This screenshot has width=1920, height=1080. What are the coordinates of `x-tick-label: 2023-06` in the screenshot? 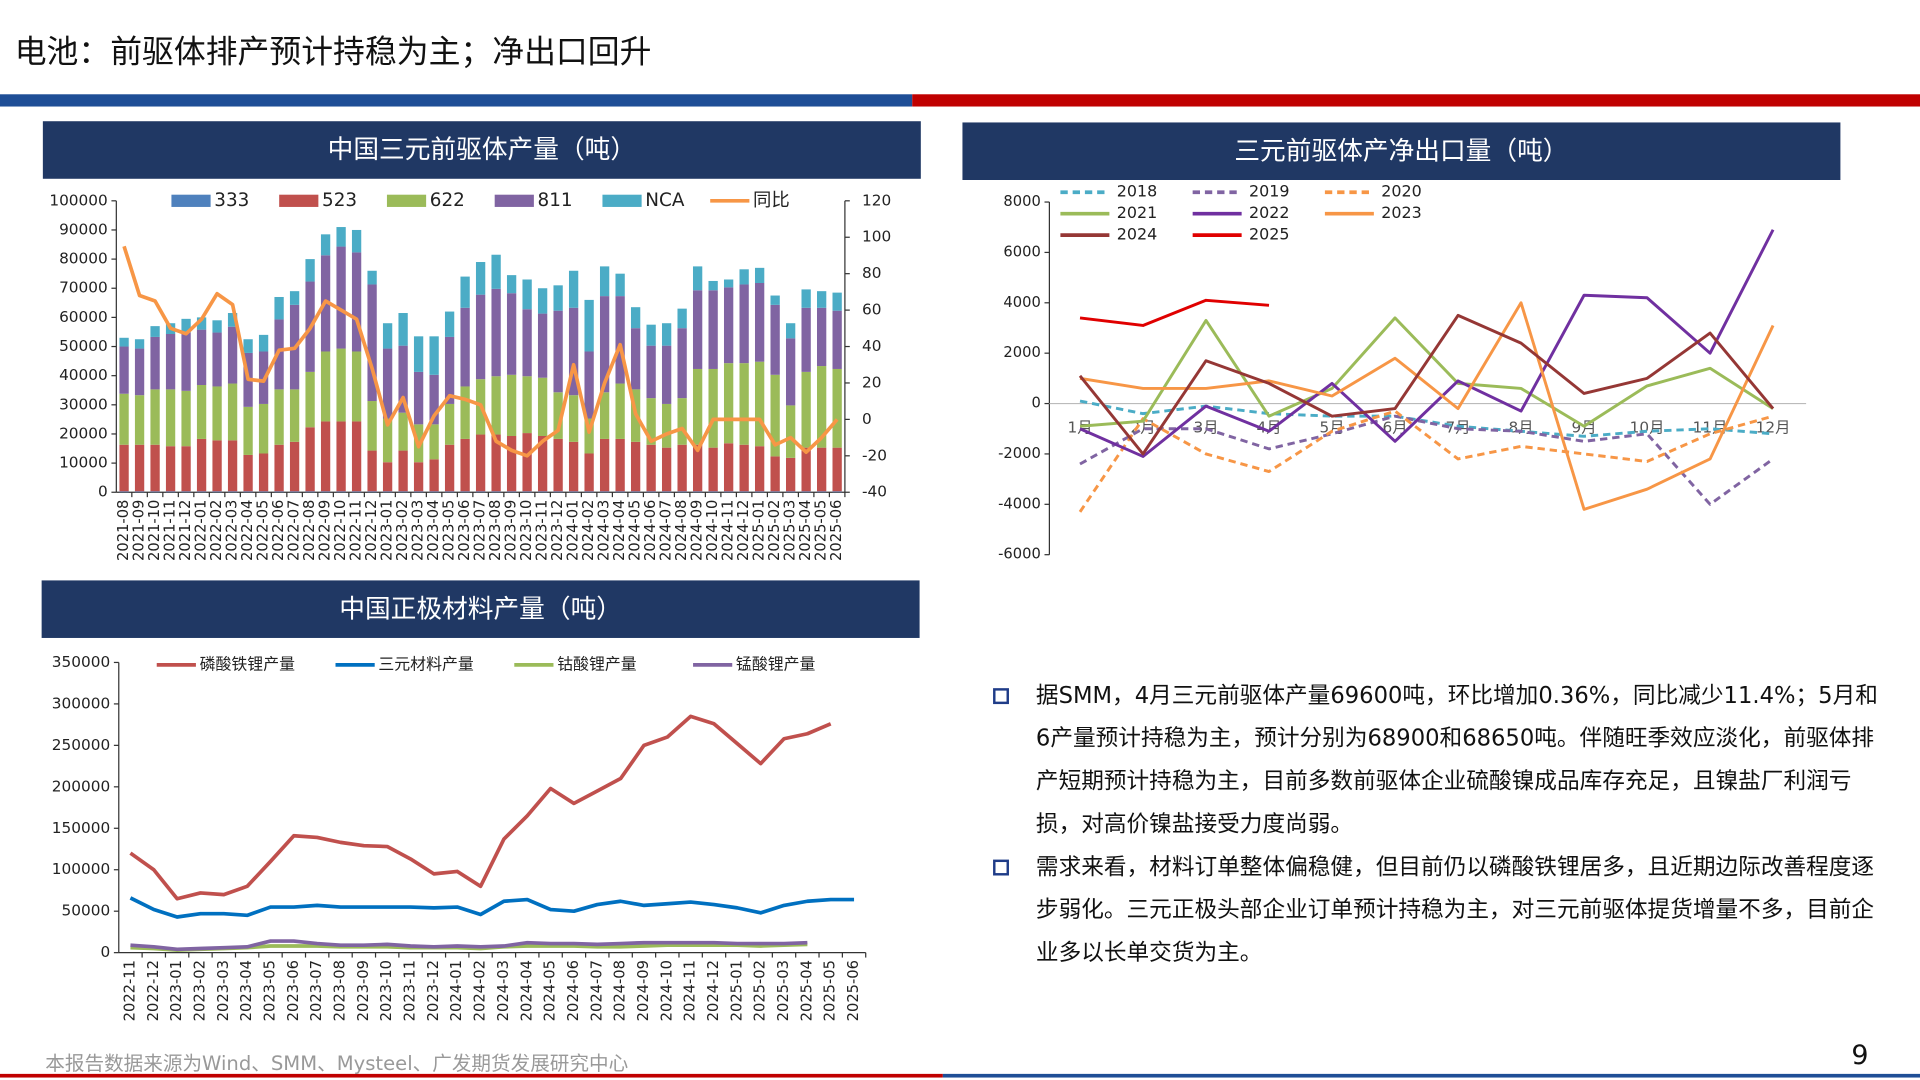 It's located at (293, 990).